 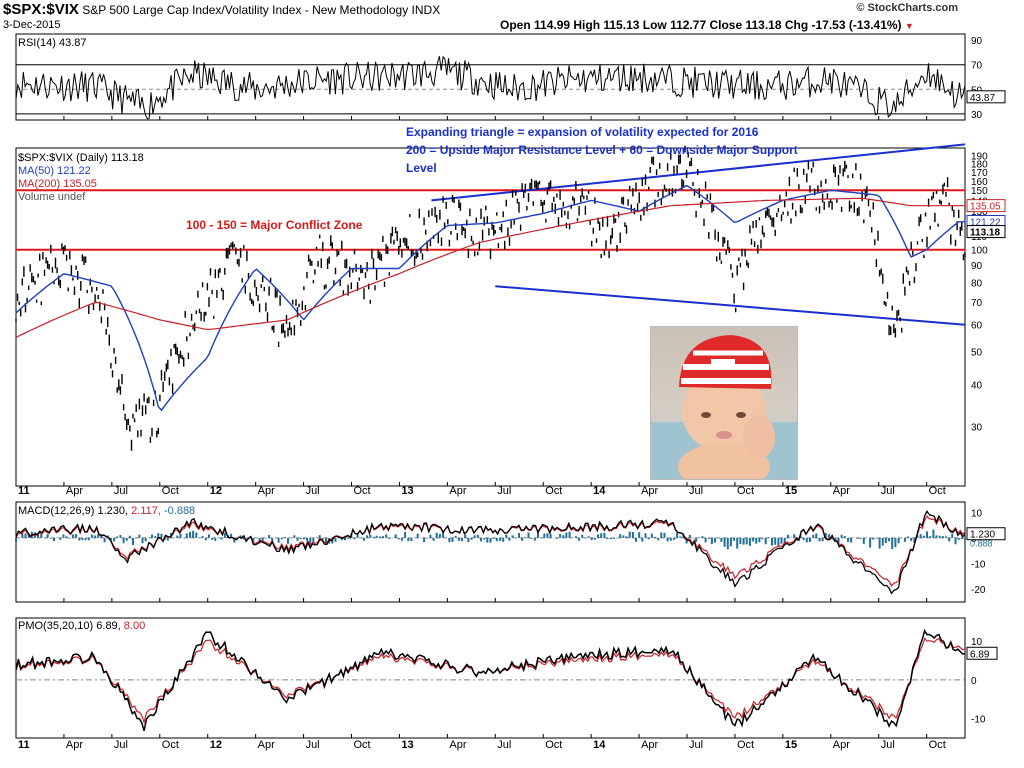 I want to click on price-ytick: 30, so click(x=977, y=427).